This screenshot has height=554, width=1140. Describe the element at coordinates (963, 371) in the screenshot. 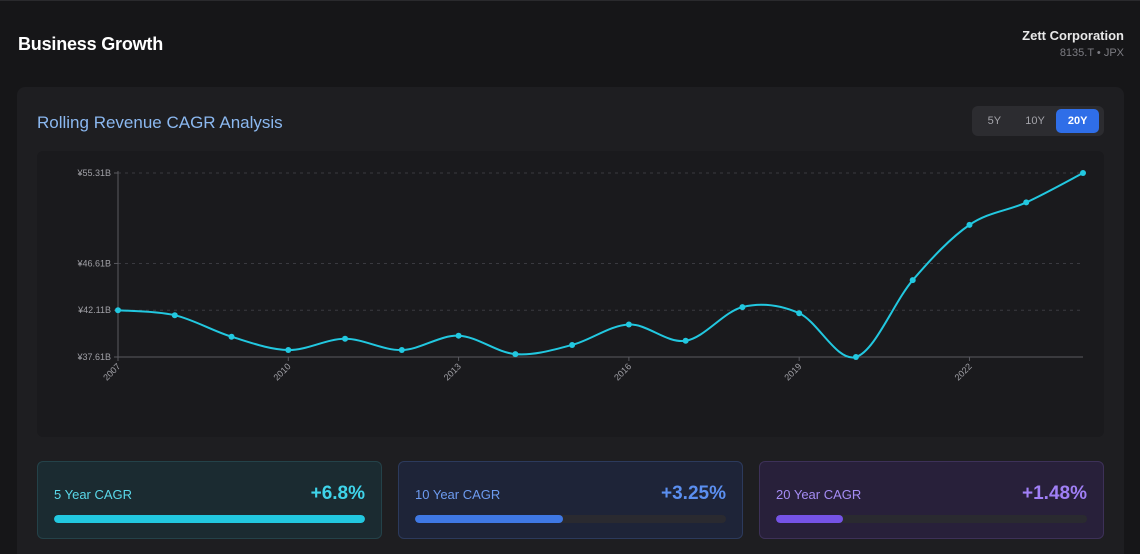

I see `x-tick-label: 2022` at that location.